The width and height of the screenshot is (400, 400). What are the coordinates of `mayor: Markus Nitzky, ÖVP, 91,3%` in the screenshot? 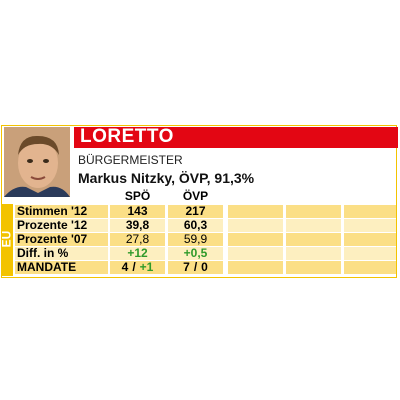 It's located at (166, 178).